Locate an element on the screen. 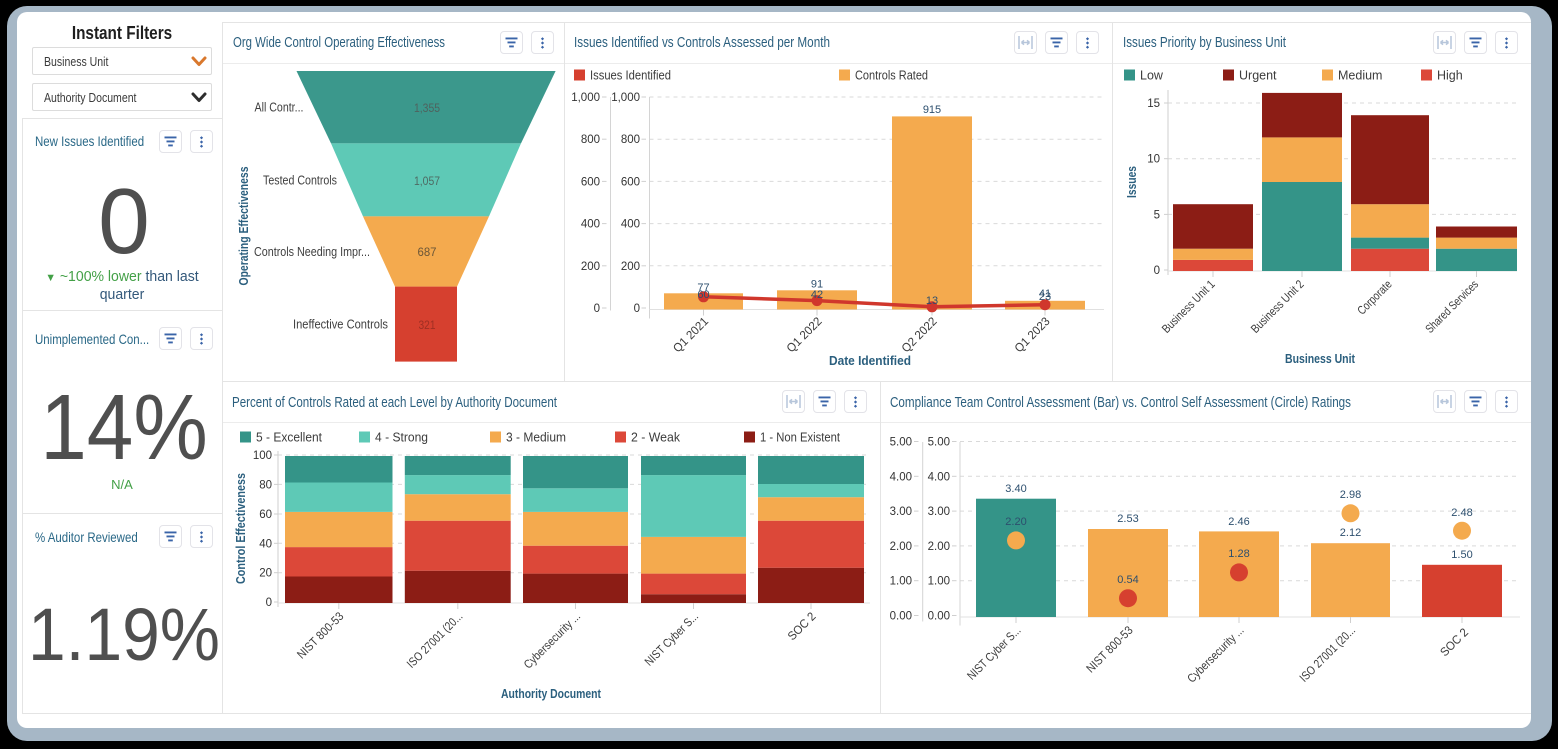  svg-text: Business Unit is located at coordinates (1320, 358).